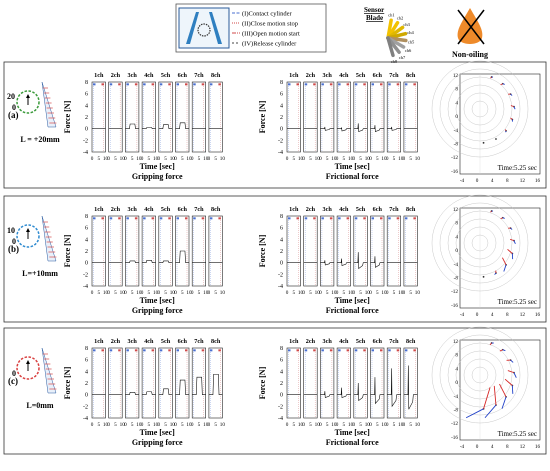 Image resolution: width=550 pixels, height=471 pixels. What do you see at coordinates (149, 209) in the screenshot?
I see `channel-title: 4ch` at bounding box center [149, 209].